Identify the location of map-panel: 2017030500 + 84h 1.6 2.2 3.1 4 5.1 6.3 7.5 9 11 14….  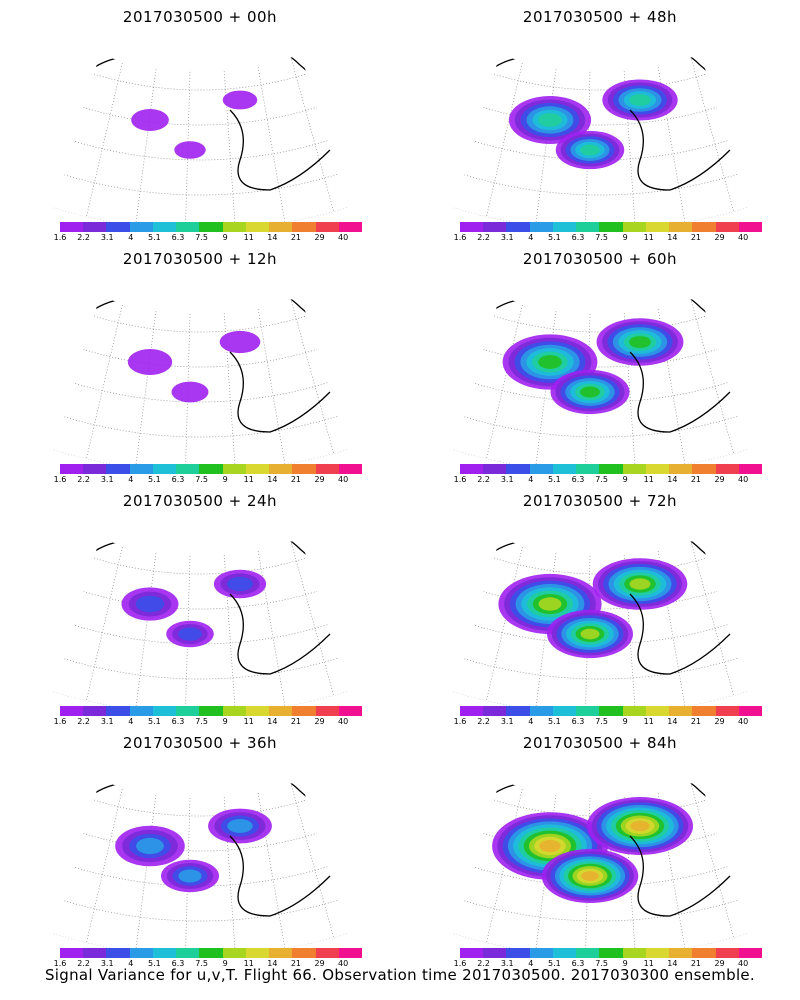
(600, 847).